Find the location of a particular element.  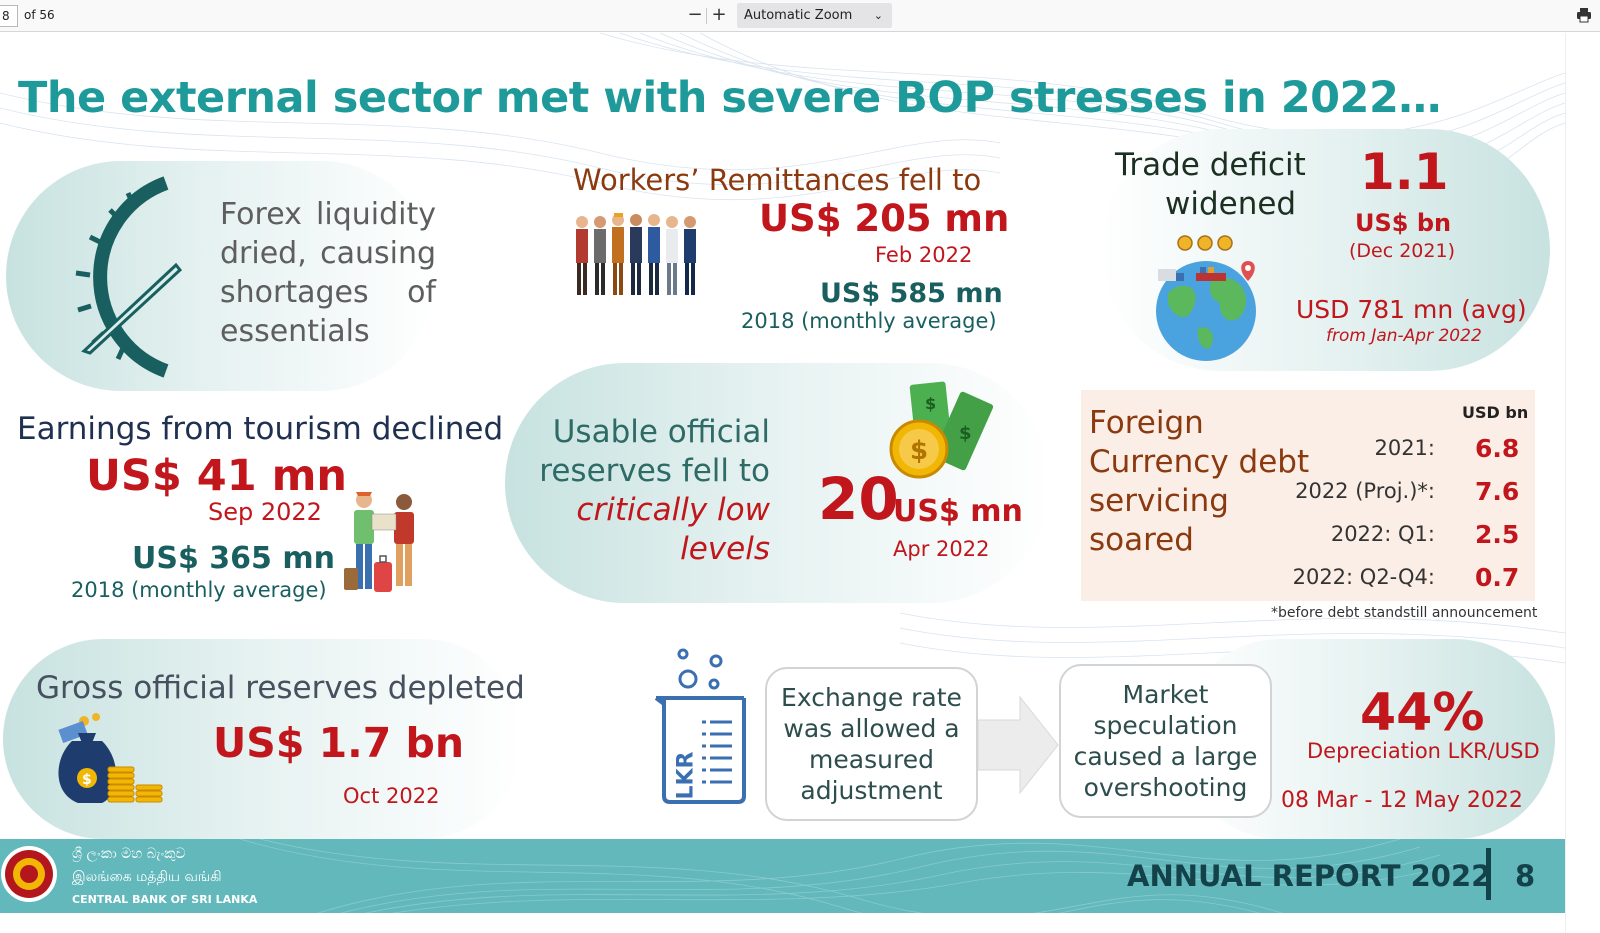

pdf-toolbar: 8 of 56 − + Automatic Zoom ⌄ is located at coordinates (800, 16).